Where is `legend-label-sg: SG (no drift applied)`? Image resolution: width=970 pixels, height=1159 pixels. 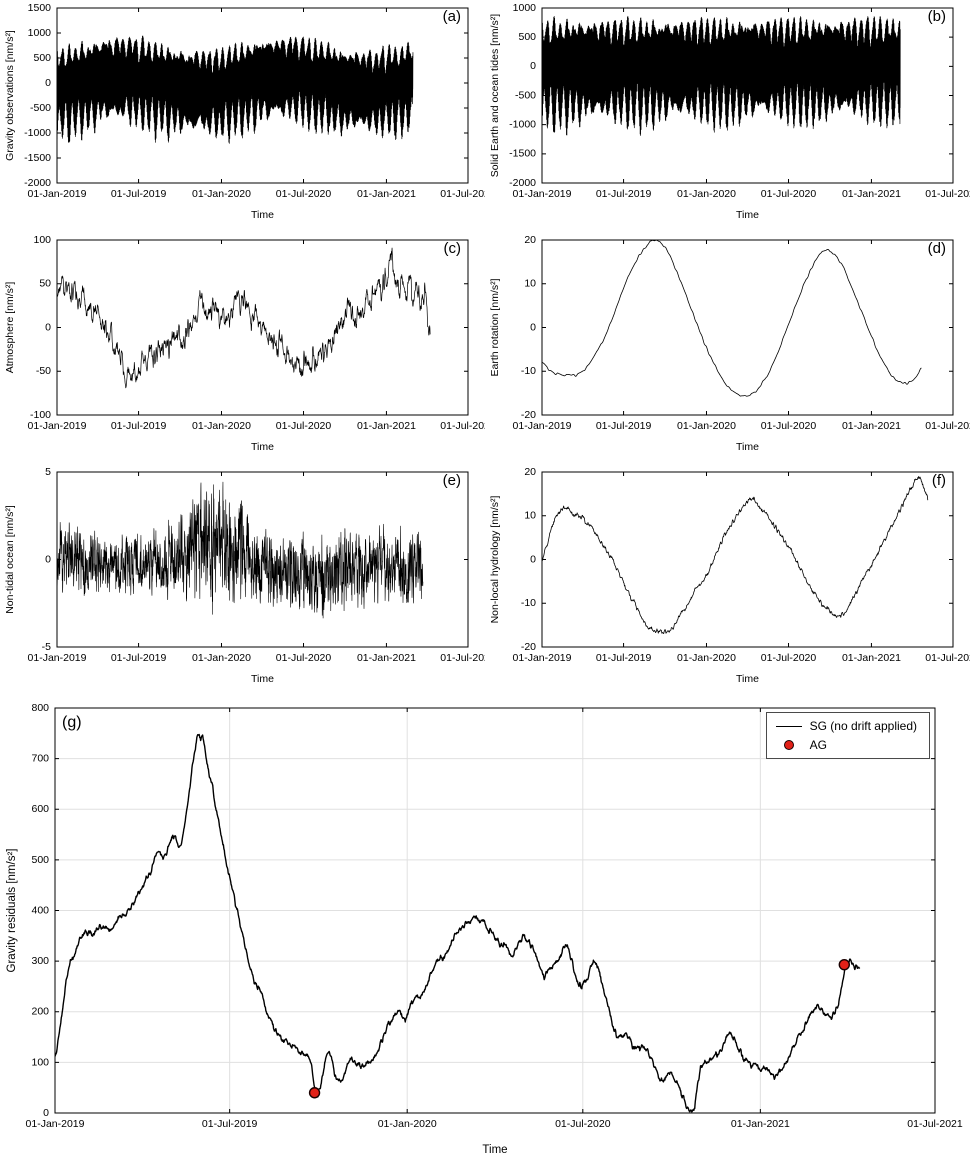
legend-label-sg: SG (no drift applied) is located at coordinates (863, 726).